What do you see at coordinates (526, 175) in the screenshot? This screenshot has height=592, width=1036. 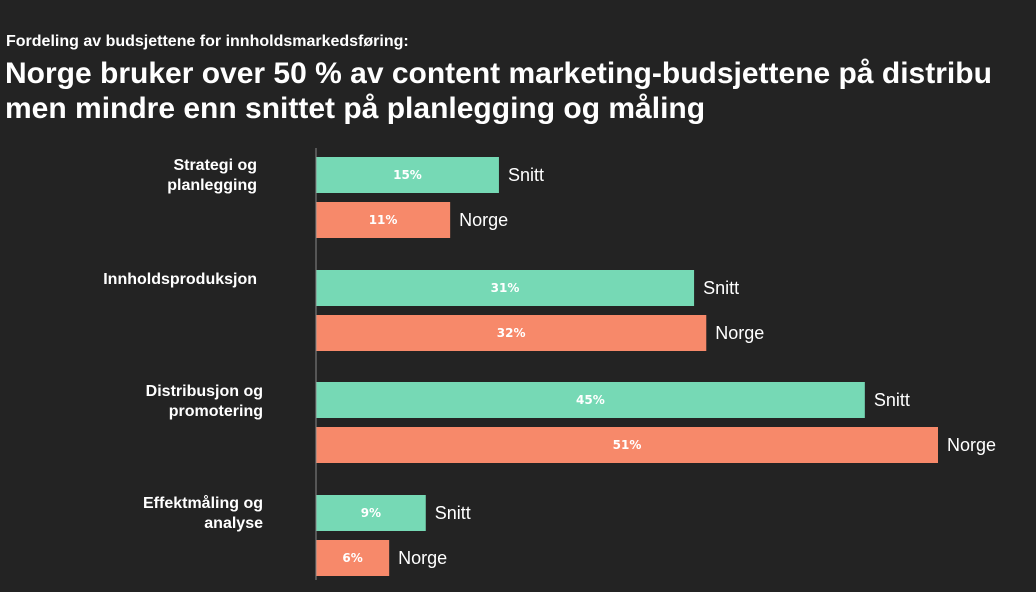 I see `series-label-snitt-0: Snitt` at bounding box center [526, 175].